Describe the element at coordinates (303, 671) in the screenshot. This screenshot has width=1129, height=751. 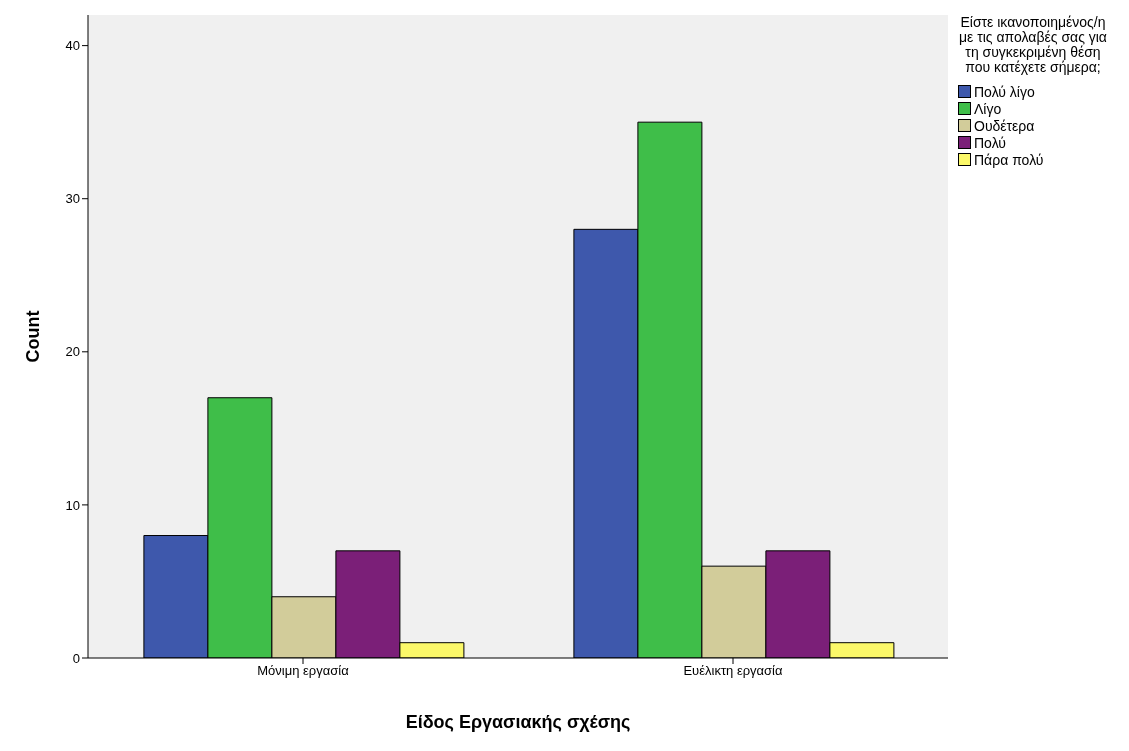
I see `x-tick-label: Μόνιμη εργασία` at that location.